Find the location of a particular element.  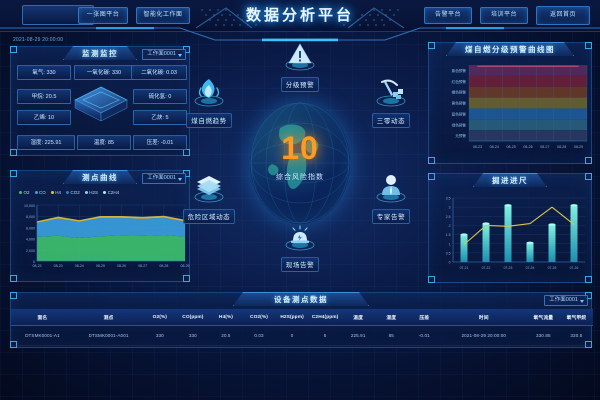

gas-reading-h2s: 硫化氢: 0 is located at coordinates (160, 96).